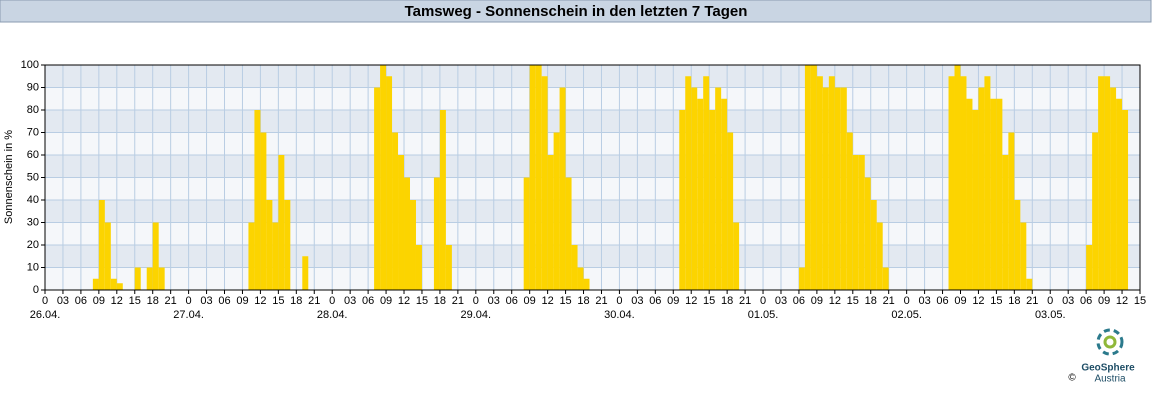 This screenshot has height=405, width=1152. I want to click on y-tick-label: 30, so click(33, 222).